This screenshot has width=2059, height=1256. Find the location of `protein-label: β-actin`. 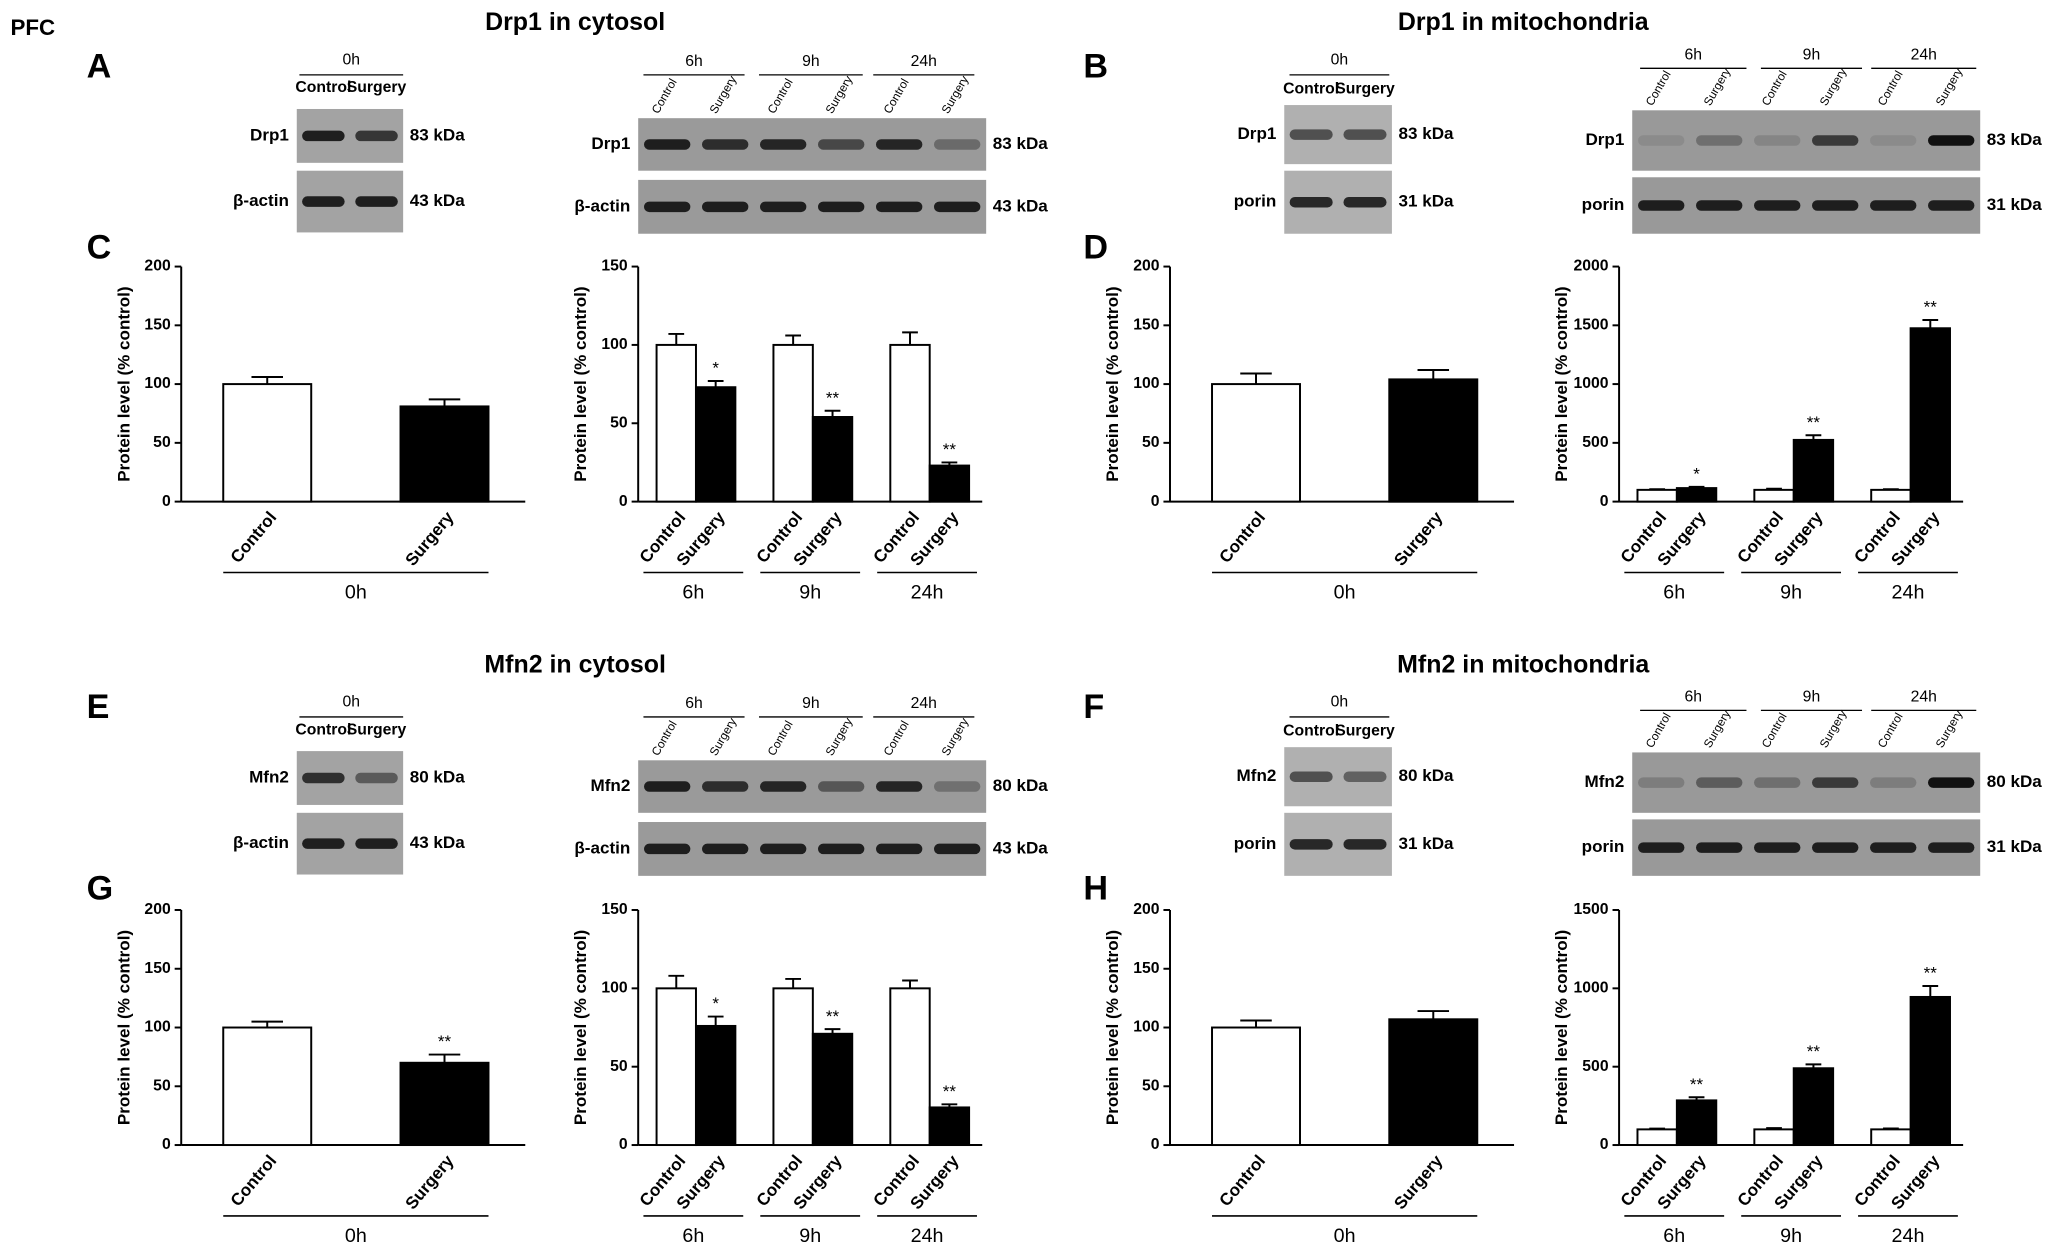

protein-label: β-actin is located at coordinates (261, 842).